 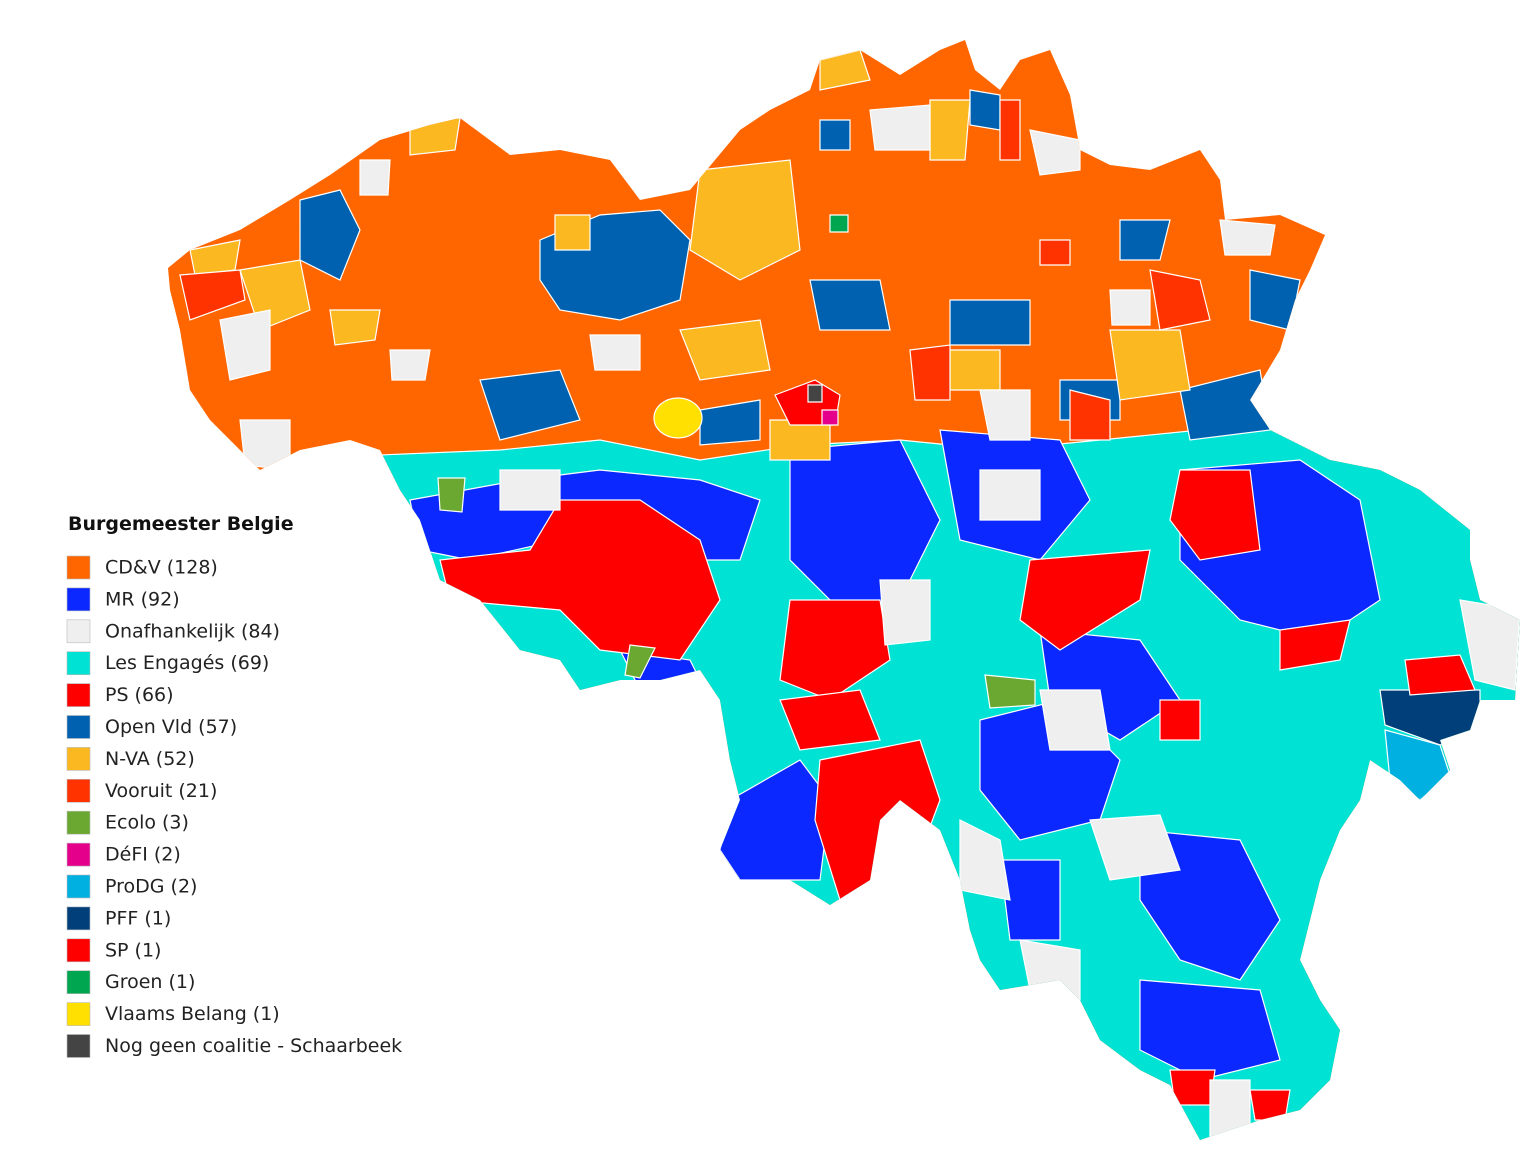 What do you see at coordinates (181, 524) in the screenshot?
I see `legend-title: Burgemeester Belgie` at bounding box center [181, 524].